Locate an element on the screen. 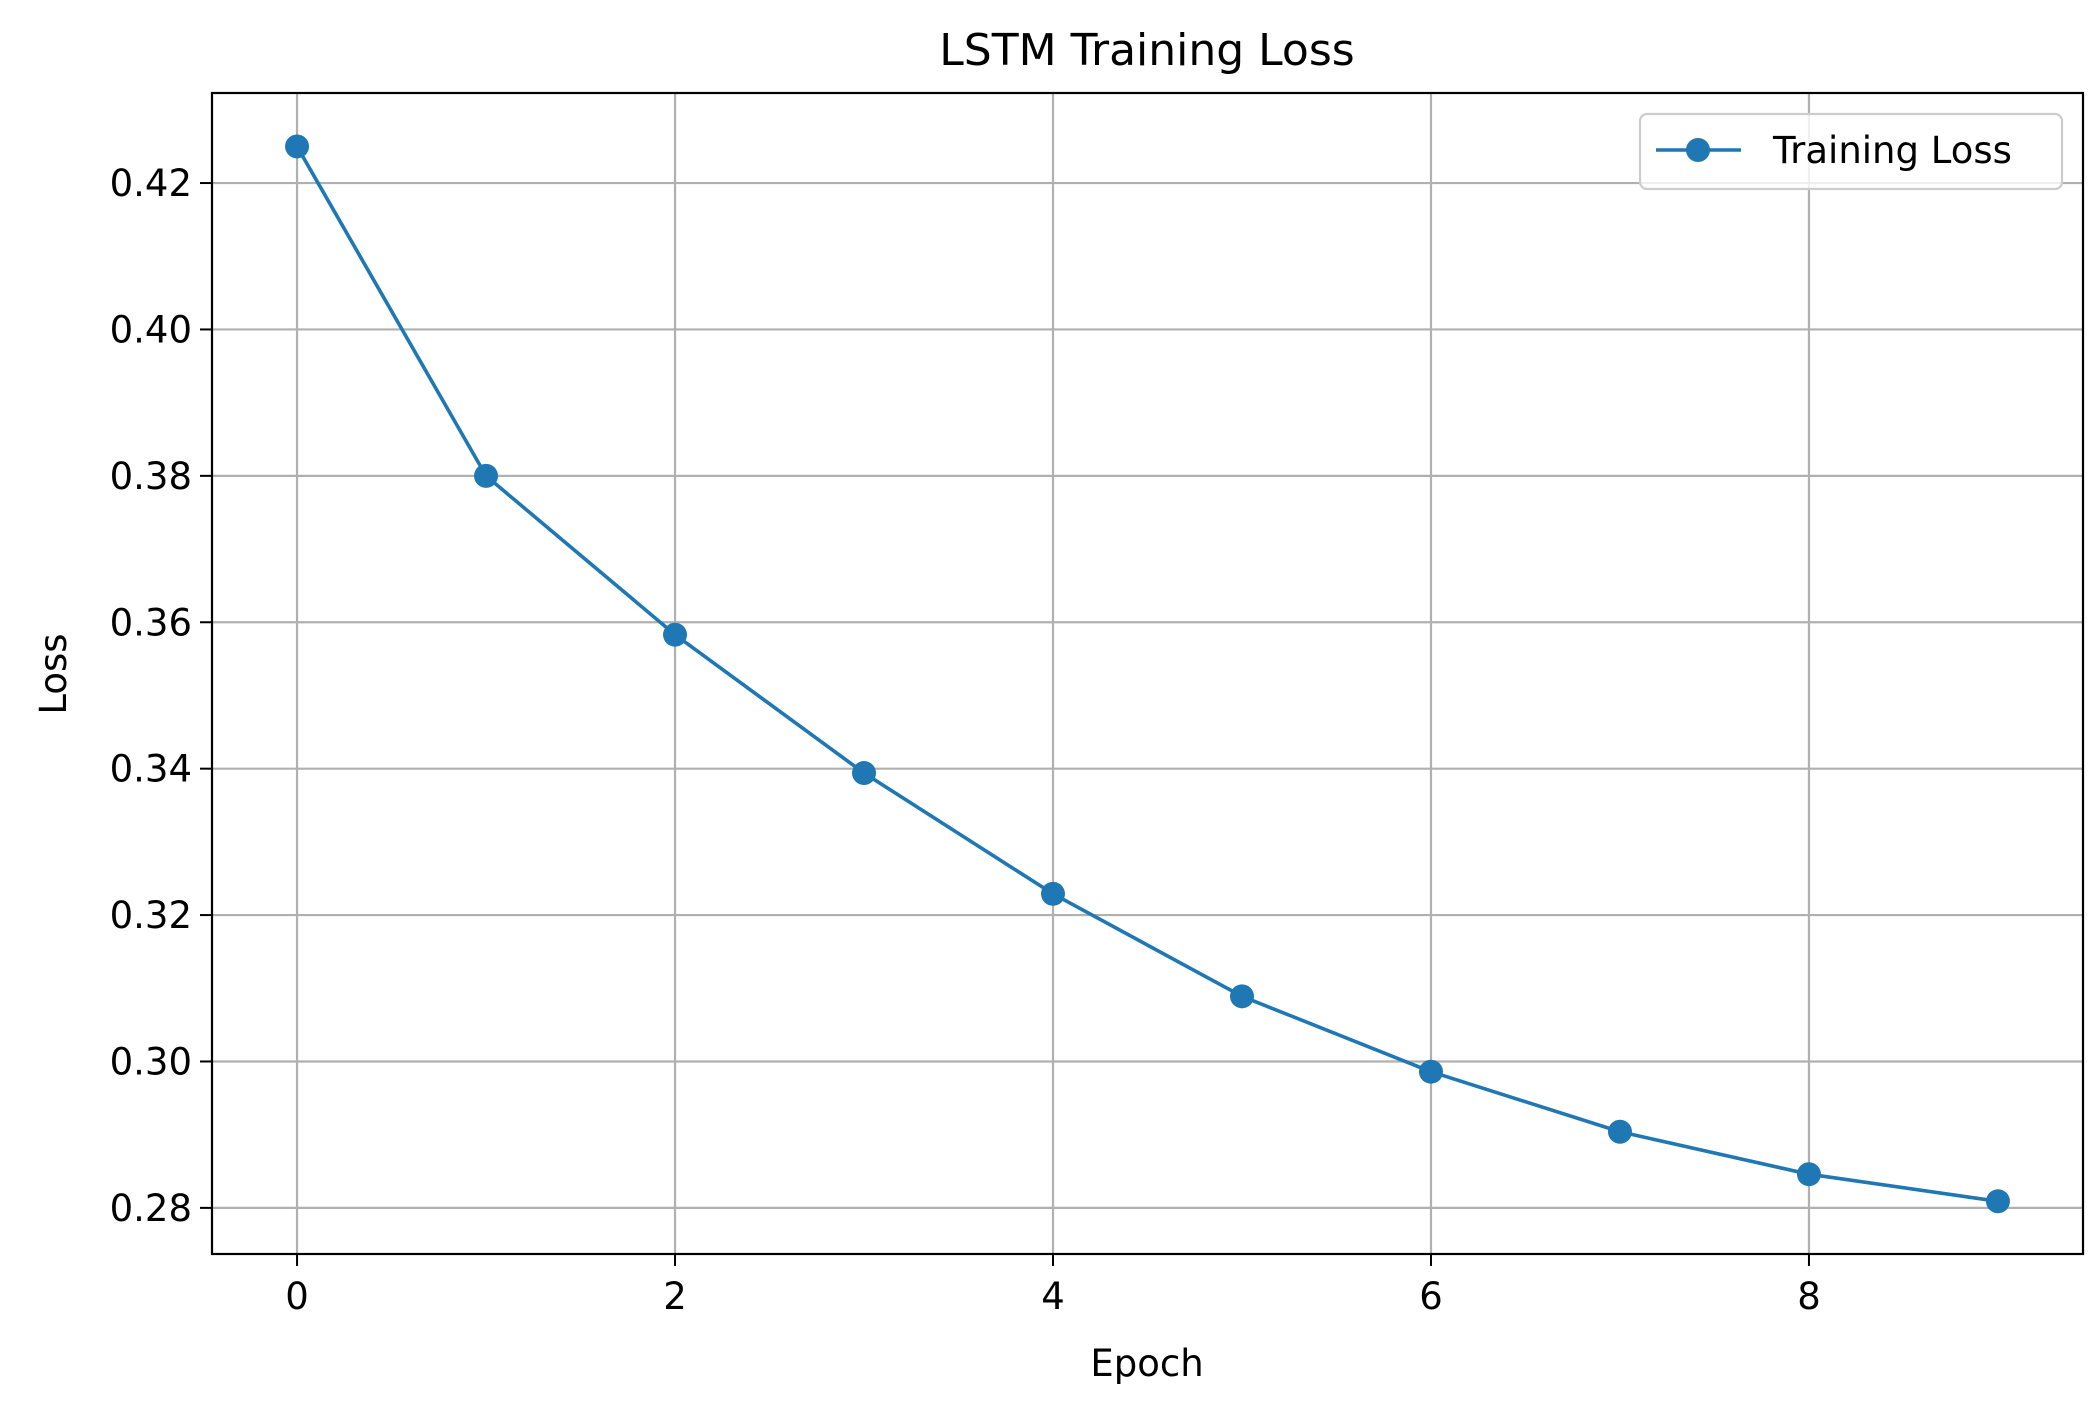  y-tick-label: 0.28 is located at coordinates (151, 1208).